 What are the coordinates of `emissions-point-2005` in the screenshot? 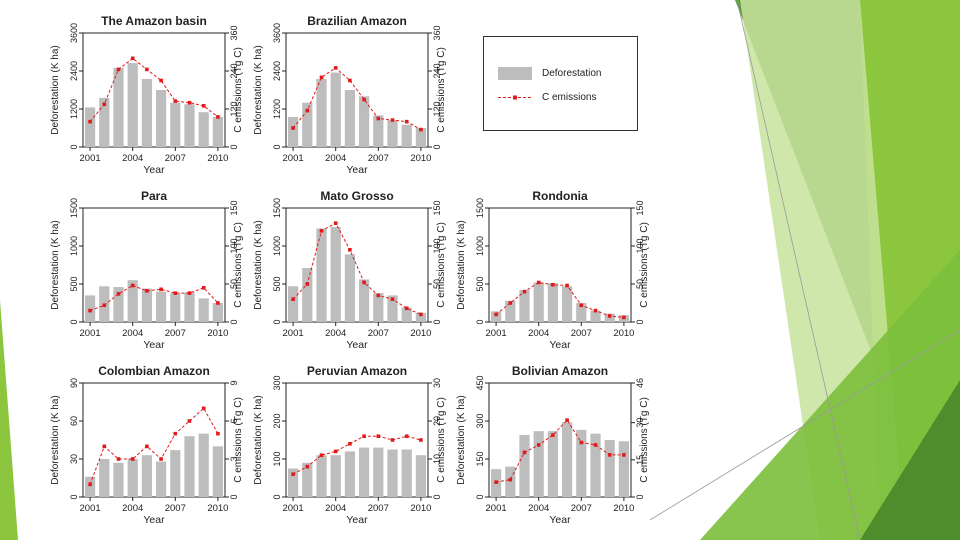 It's located at (147, 69).